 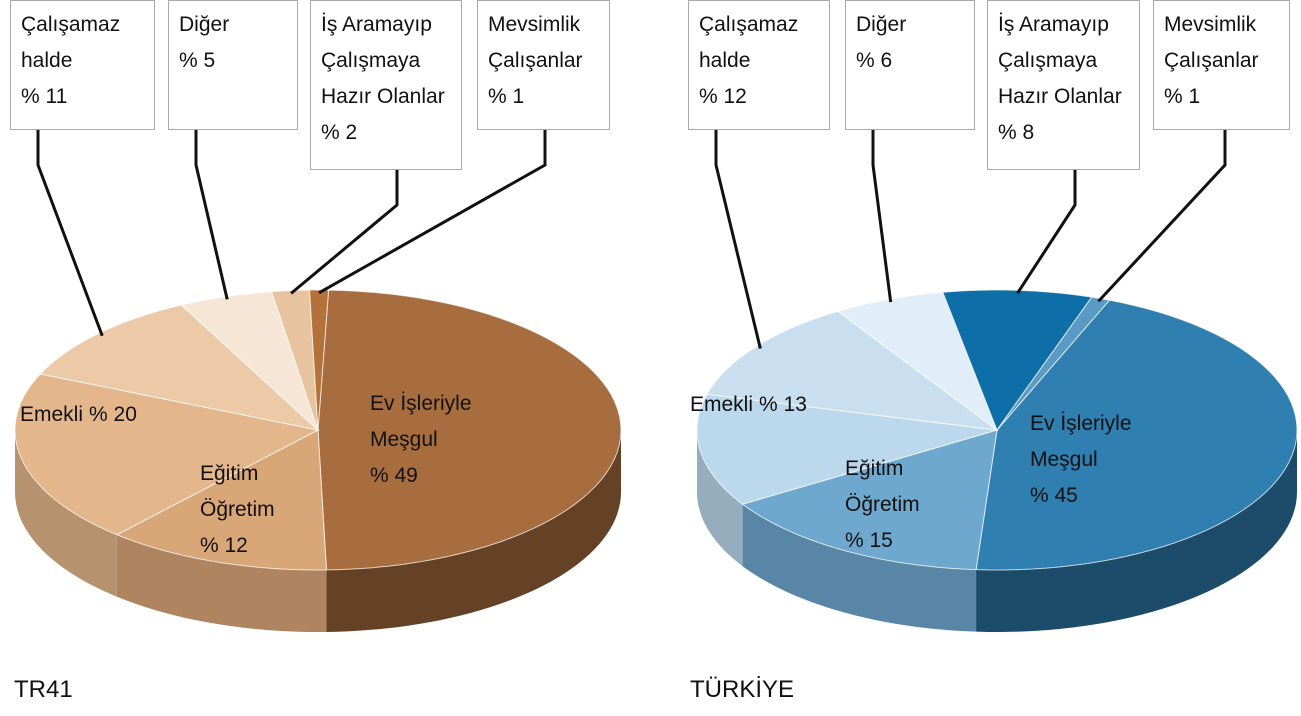 I want to click on slice-label-value: % 45, so click(x=1054, y=495).